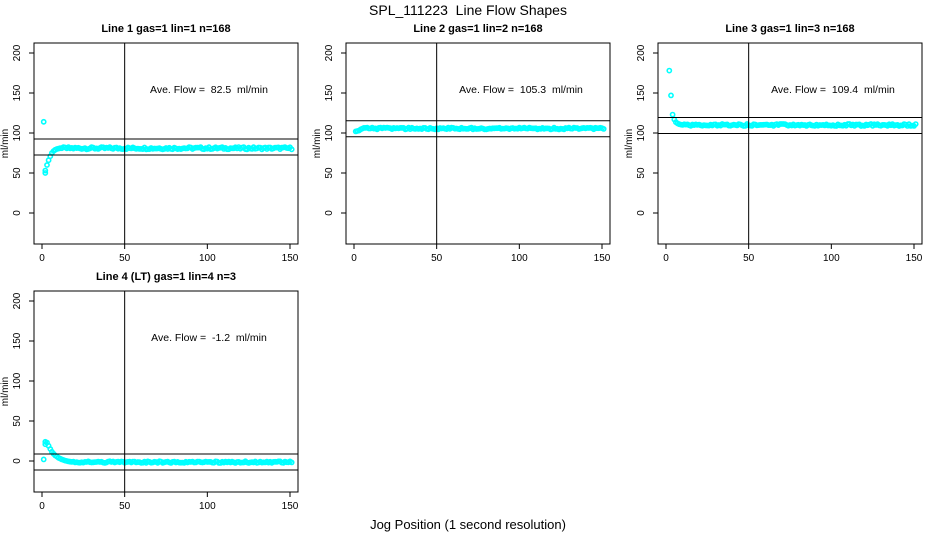 The width and height of the screenshot is (936, 540). Describe the element at coordinates (833, 90) in the screenshot. I see `subplot-line-3-ave-flow-label: Ave. Flow = 109.4 ml/min` at that location.